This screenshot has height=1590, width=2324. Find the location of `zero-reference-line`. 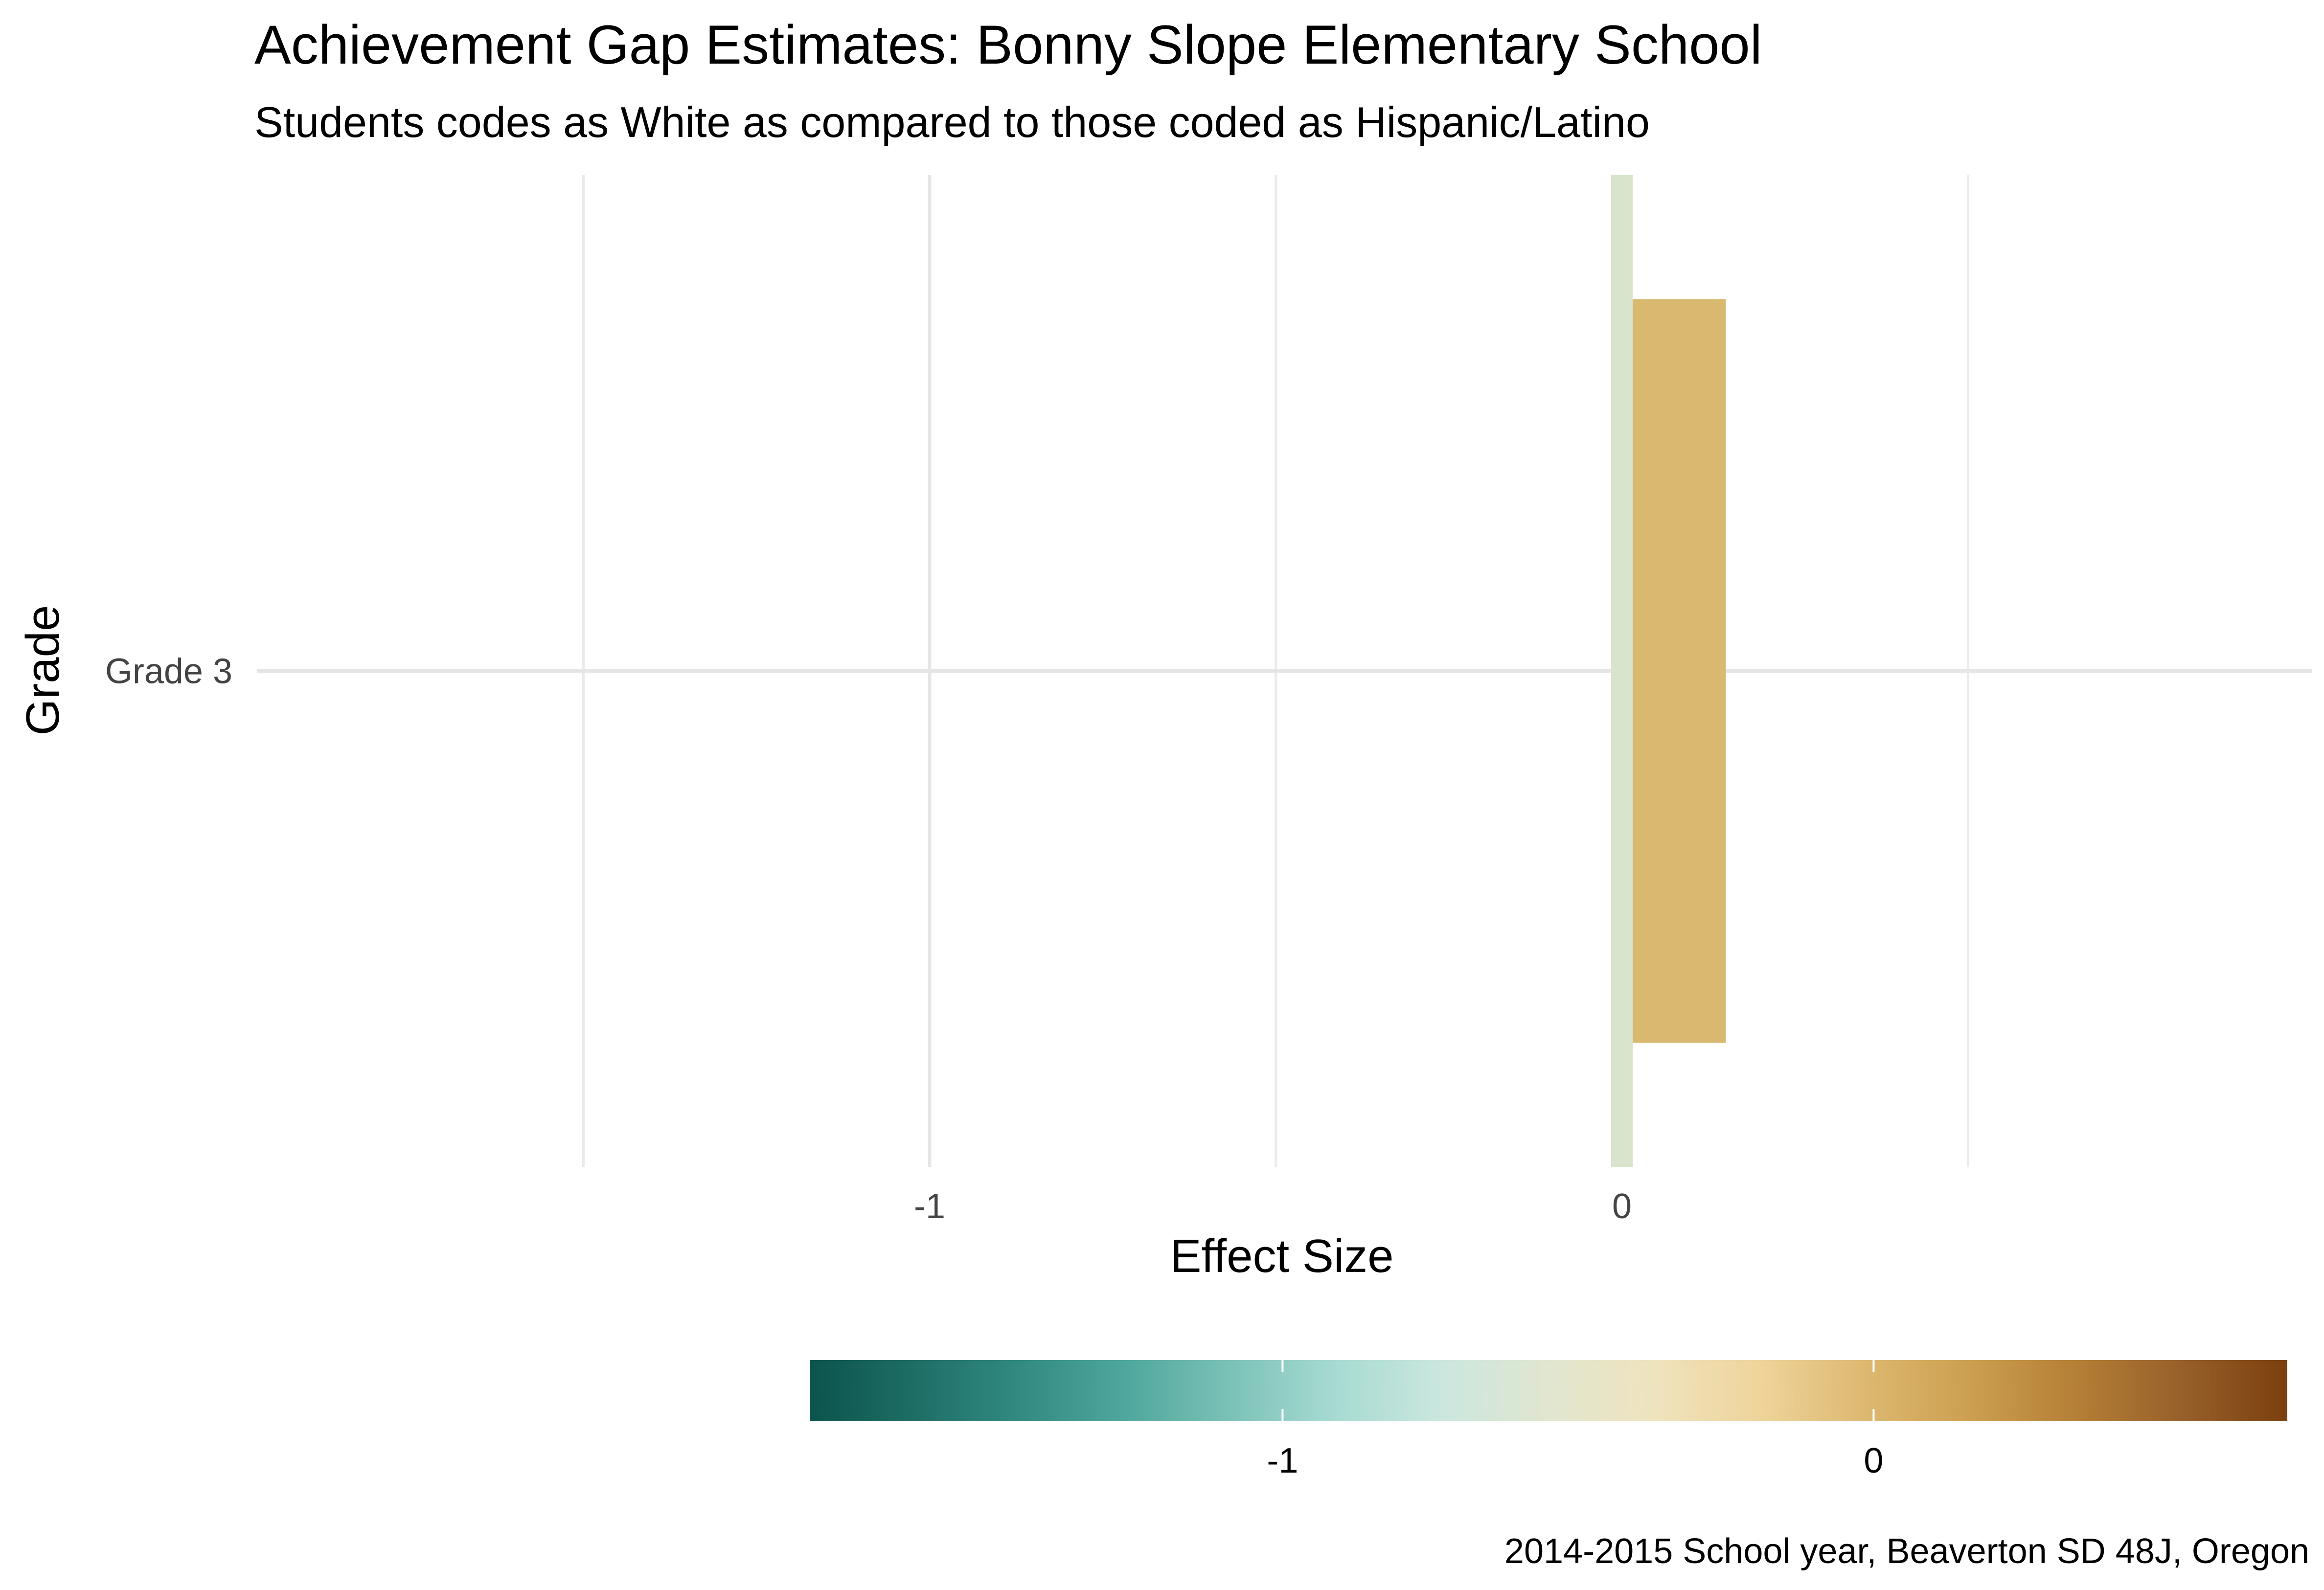

zero-reference-line is located at coordinates (1622, 671).